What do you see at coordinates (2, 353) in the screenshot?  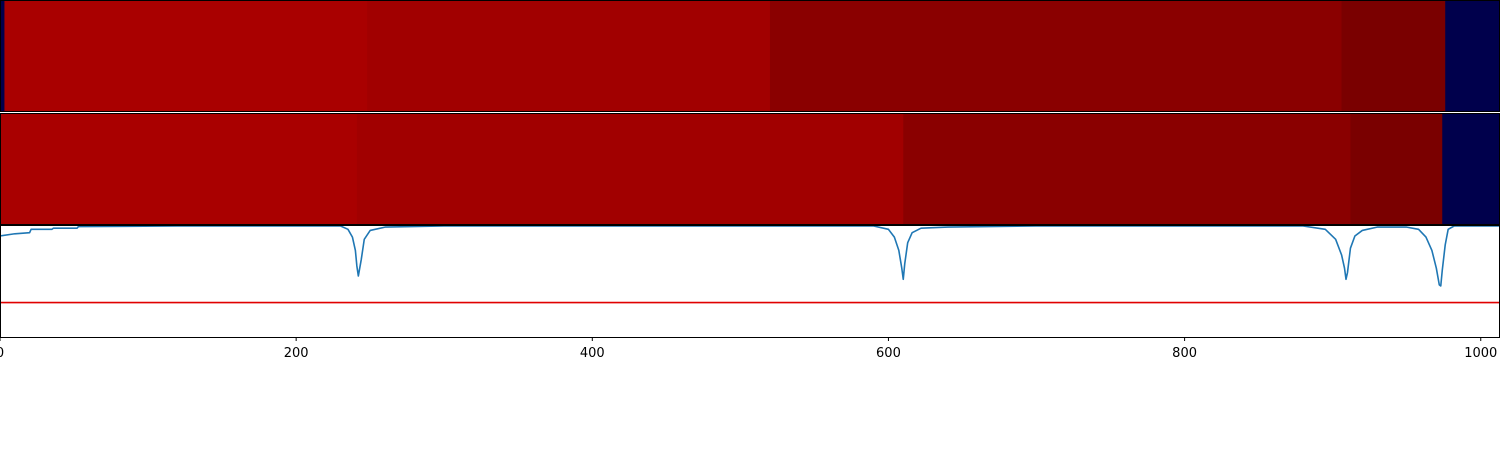 I see `x-tick-label: 0` at bounding box center [2, 353].